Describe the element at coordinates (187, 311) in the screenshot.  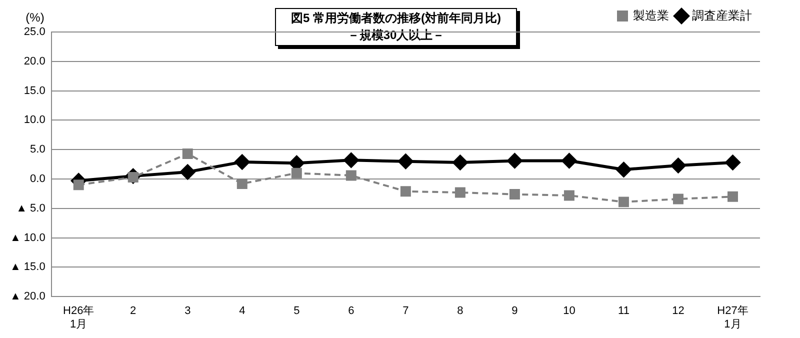
I see `x-tick-label: 3` at that location.